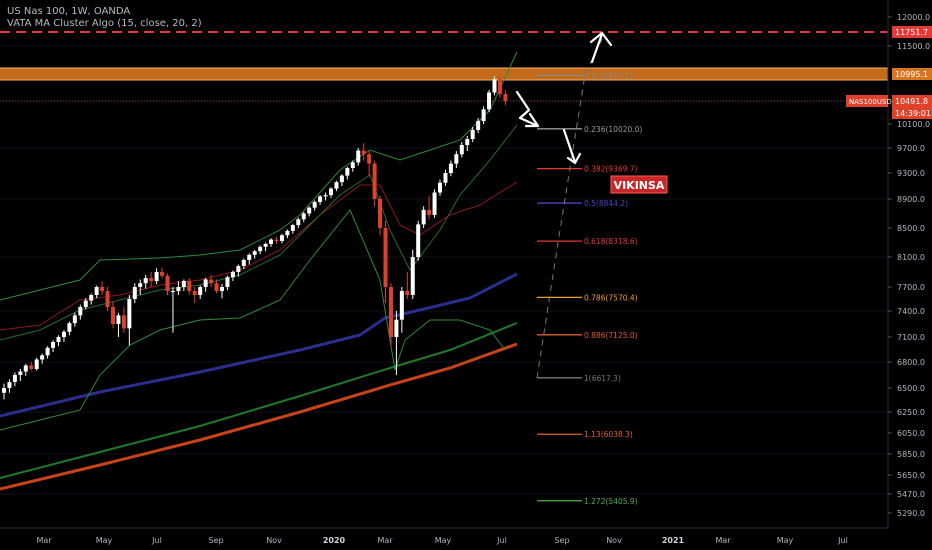 This screenshot has height=550, width=932. Describe the element at coordinates (911, 287) in the screenshot. I see `price-tick-label: 7700.0` at that location.